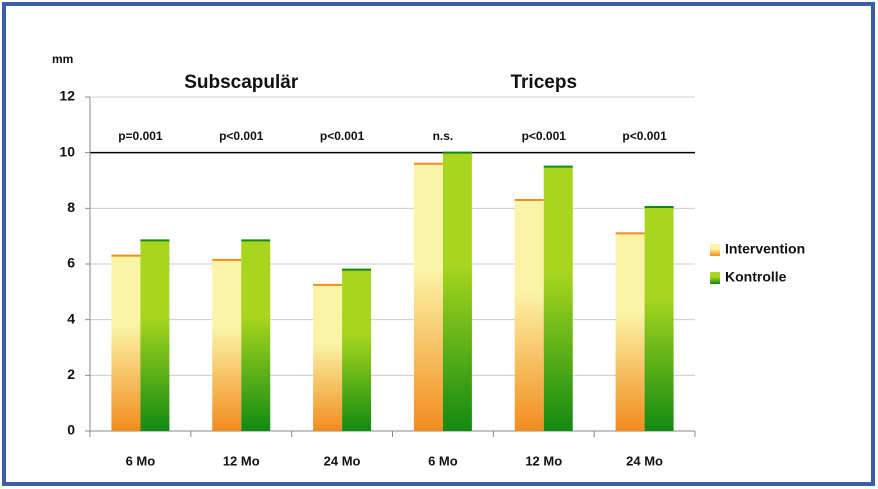 This screenshot has width=878, height=489. Describe the element at coordinates (765, 249) in the screenshot. I see `legend-label: Intervention` at that location.